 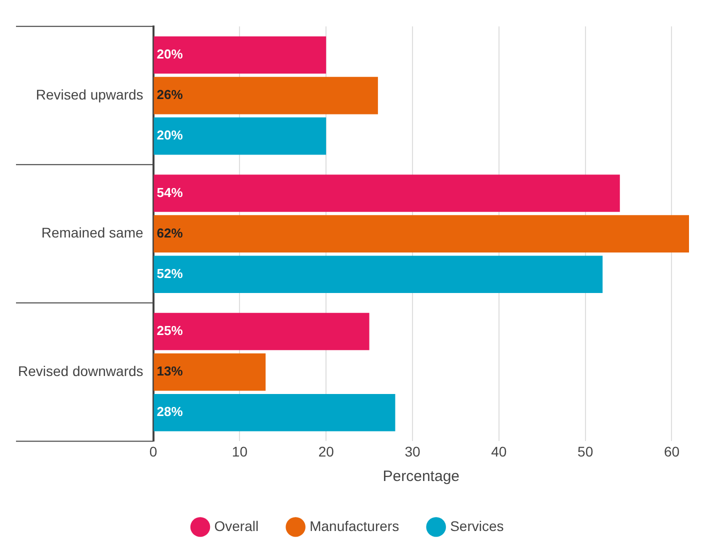 What do you see at coordinates (90, 94) in the screenshot?
I see `y-tick-label: Revised upwards` at bounding box center [90, 94].